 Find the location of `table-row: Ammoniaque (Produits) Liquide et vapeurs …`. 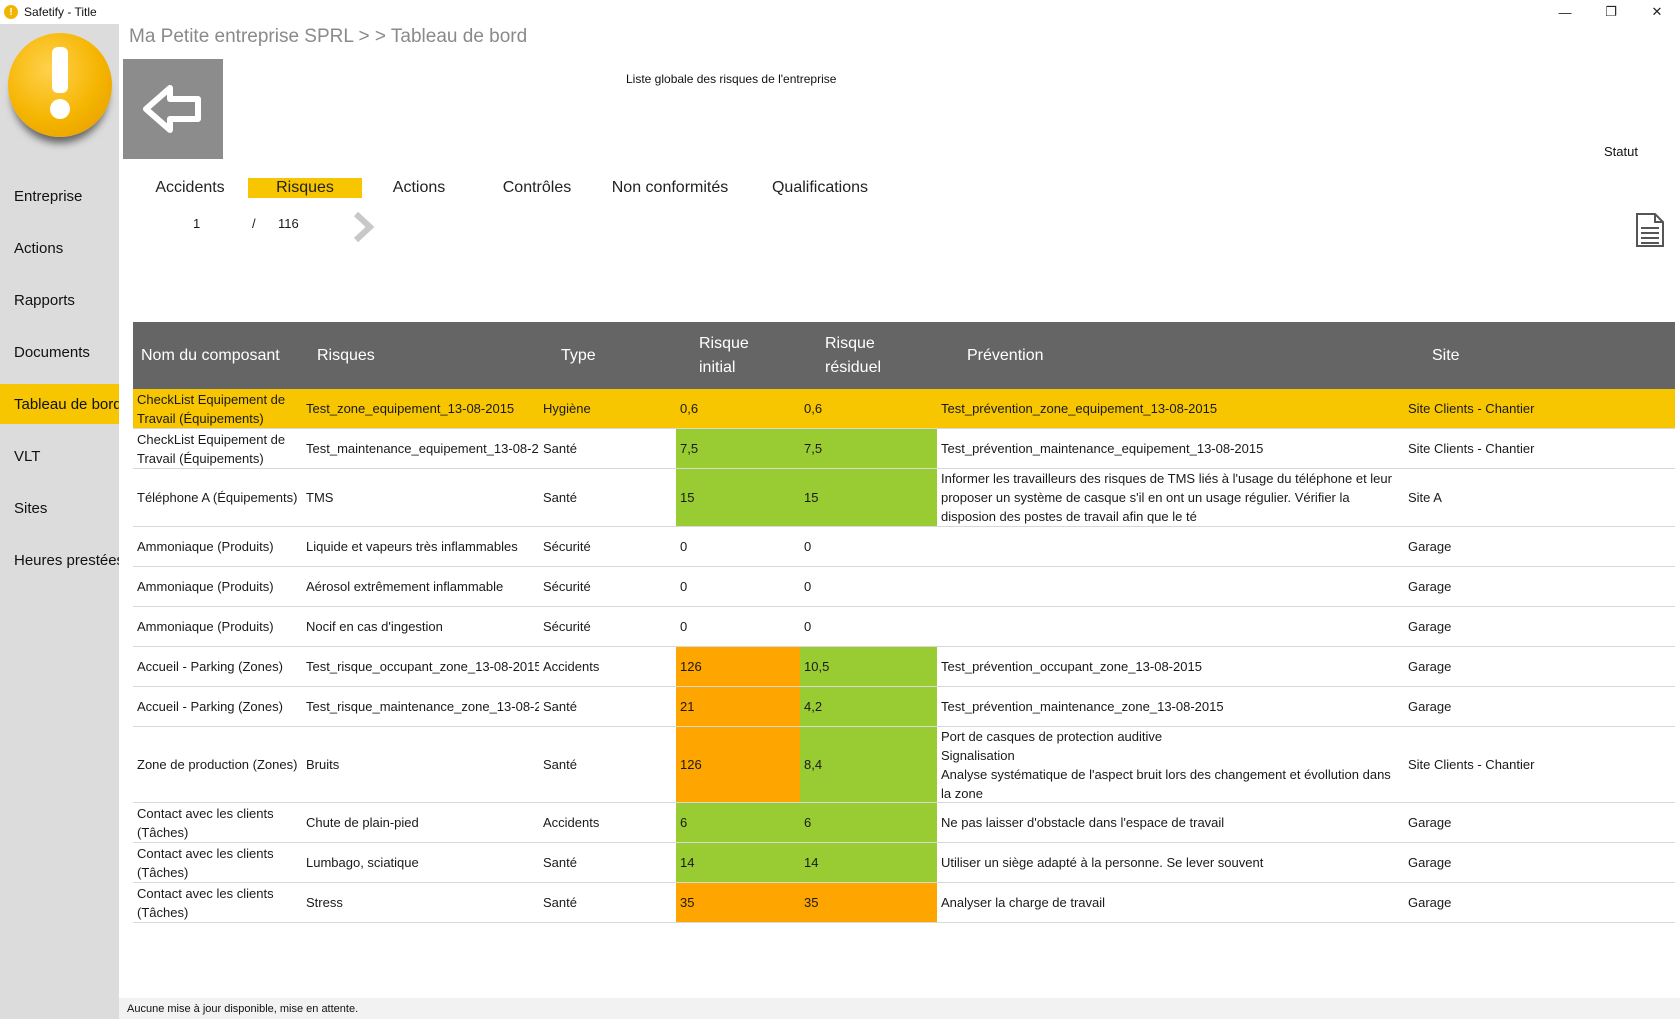

table-row: Ammoniaque (Produits) Liquide et vapeurs … is located at coordinates (904, 547).